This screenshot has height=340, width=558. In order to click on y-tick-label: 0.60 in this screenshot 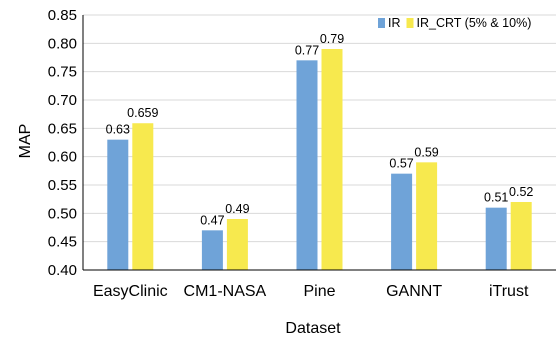, I will do `click(62, 157)`.